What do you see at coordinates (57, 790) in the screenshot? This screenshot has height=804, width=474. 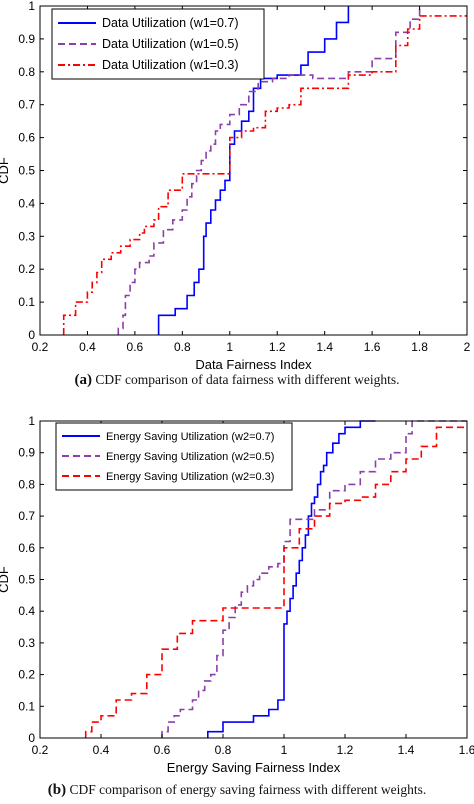 I see `caption-b-tag: (b)` at bounding box center [57, 790].